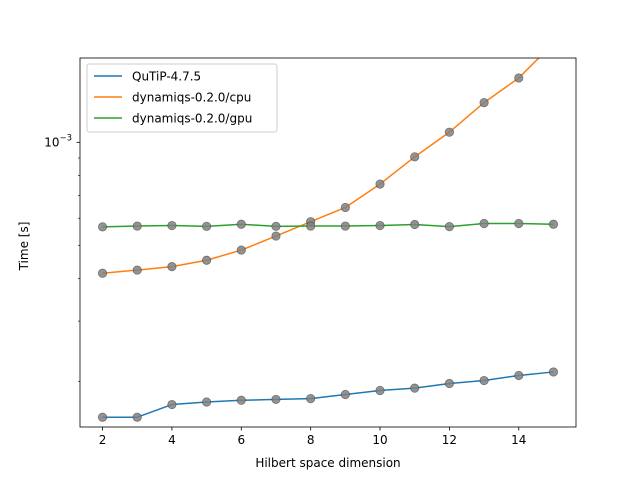 This screenshot has width=640, height=480. I want to click on y-axis-label: Time [s], so click(24, 247).